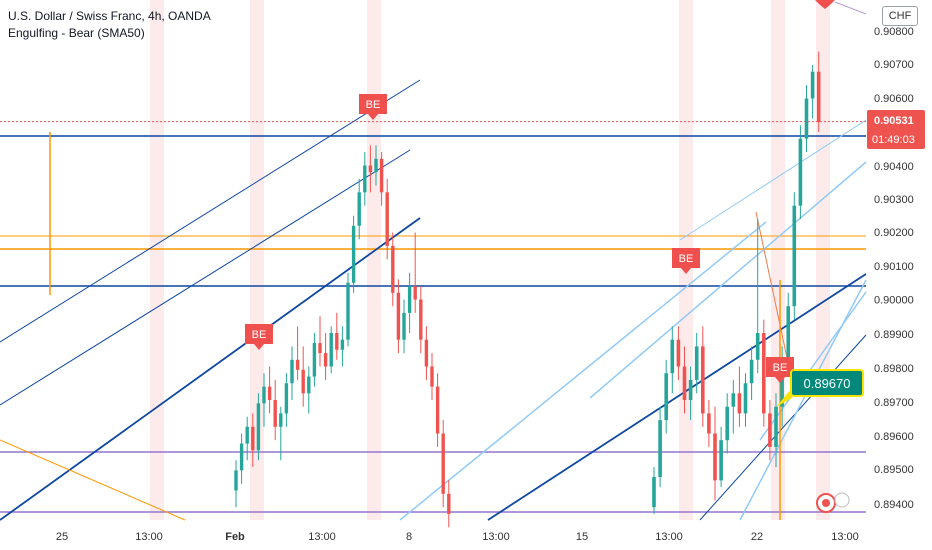 The image size is (932, 550). What do you see at coordinates (894, 99) in the screenshot?
I see `price-tick-label: 0.90600` at bounding box center [894, 99].